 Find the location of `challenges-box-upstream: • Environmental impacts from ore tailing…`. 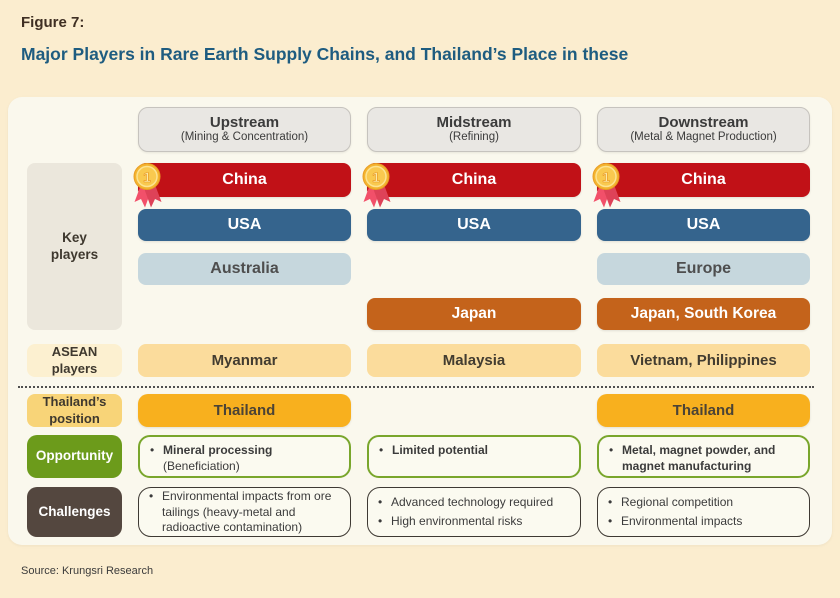

challenges-box-upstream: • Environmental impacts from ore tailing… is located at coordinates (244, 512).